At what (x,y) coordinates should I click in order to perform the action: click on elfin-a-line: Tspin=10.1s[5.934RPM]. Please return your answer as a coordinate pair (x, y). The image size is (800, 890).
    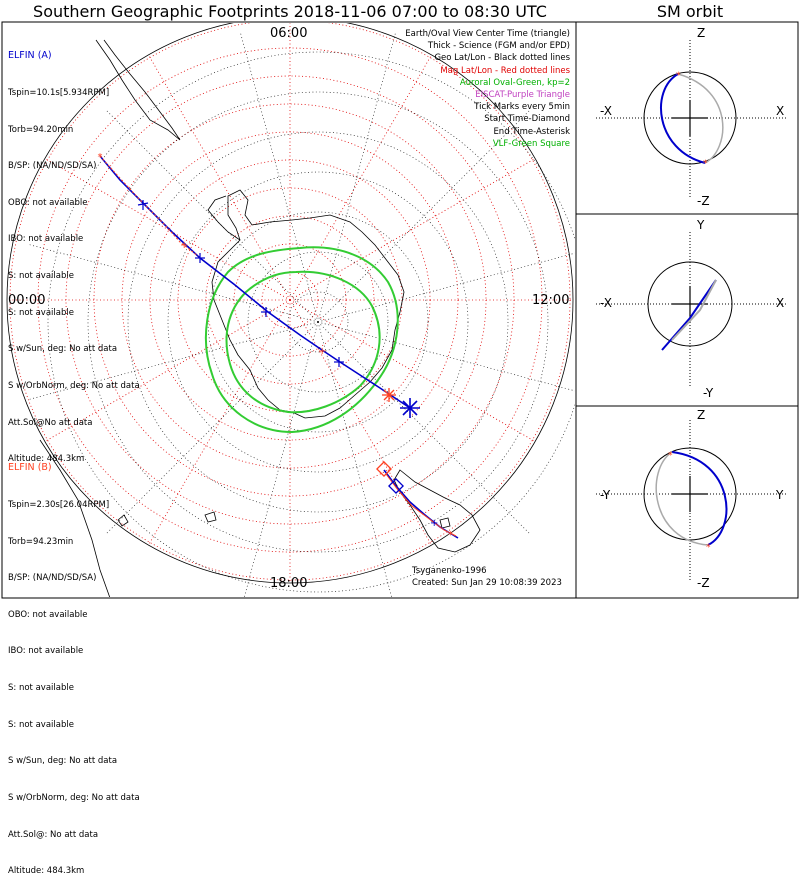
    Looking at the image, I should click on (59, 93).